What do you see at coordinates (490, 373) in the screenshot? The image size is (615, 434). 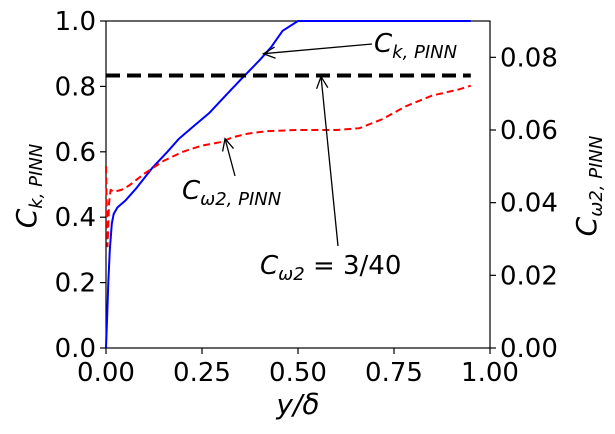 I see `x-tick-label: 1.00` at bounding box center [490, 373].